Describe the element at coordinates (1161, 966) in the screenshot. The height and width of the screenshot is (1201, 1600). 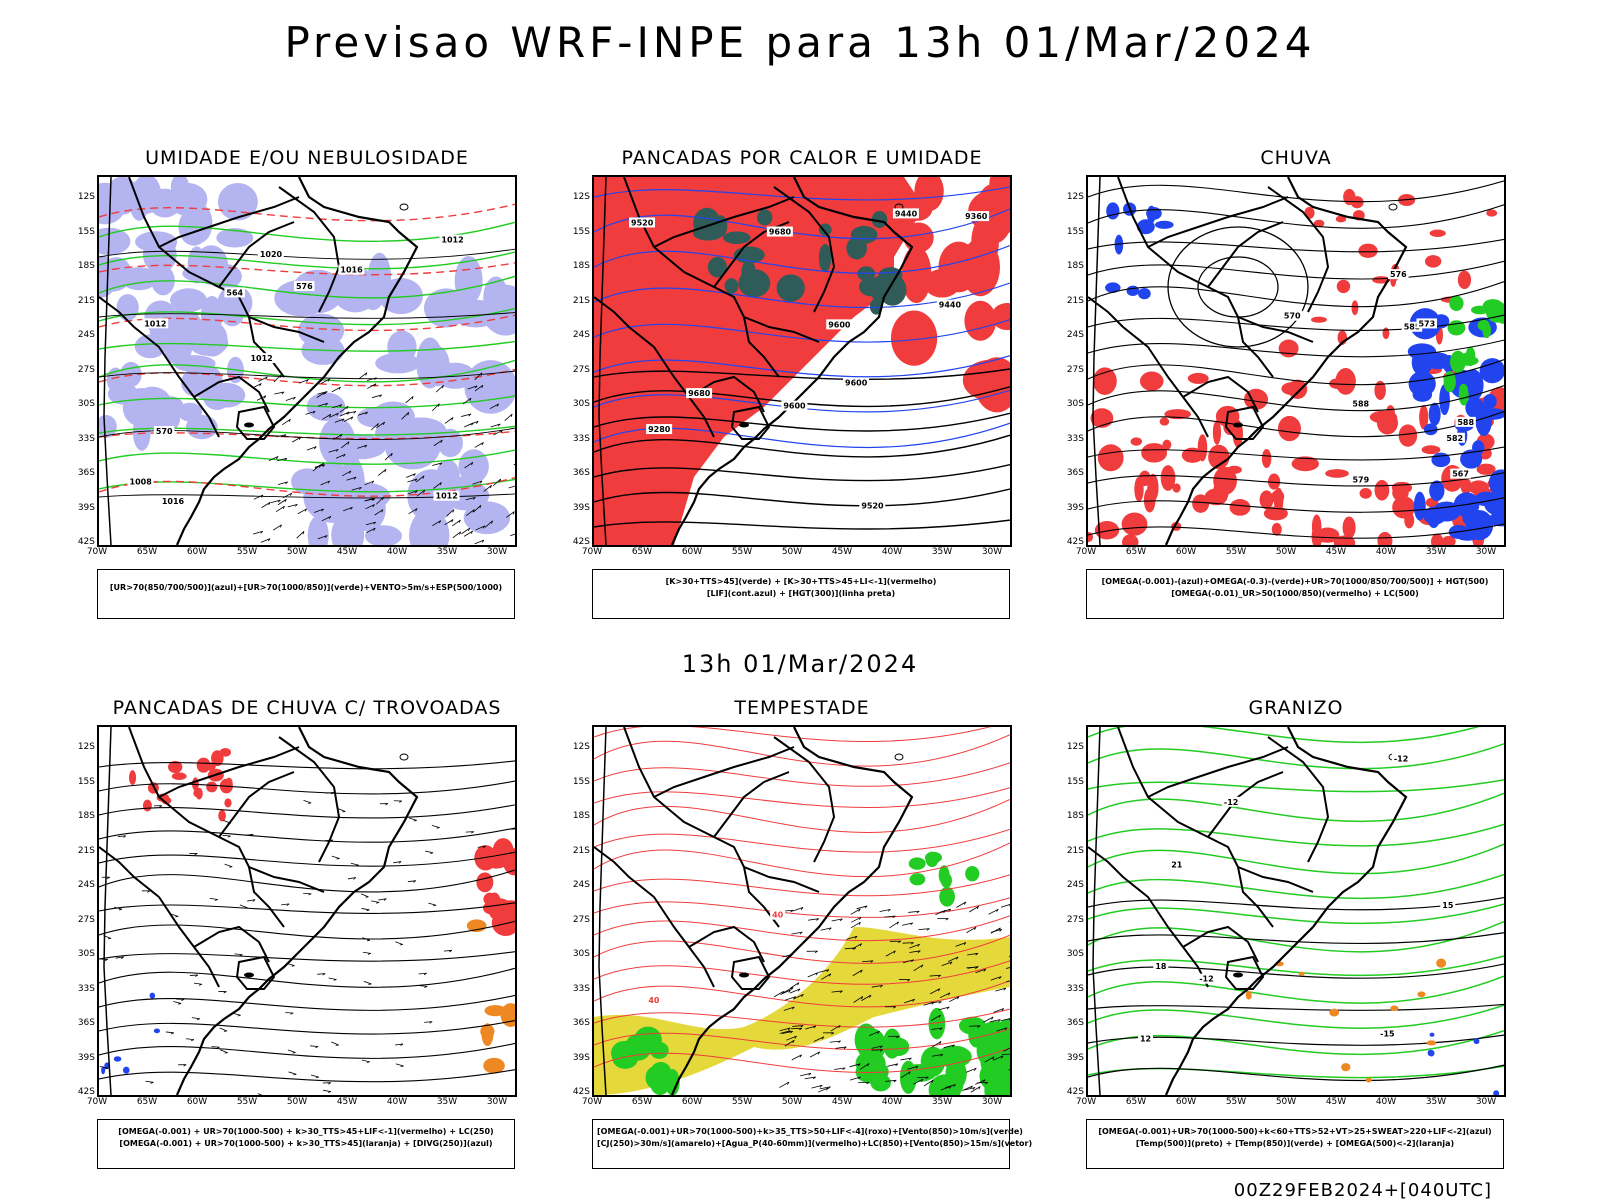
I see `contour-label-text: 18` at that location.